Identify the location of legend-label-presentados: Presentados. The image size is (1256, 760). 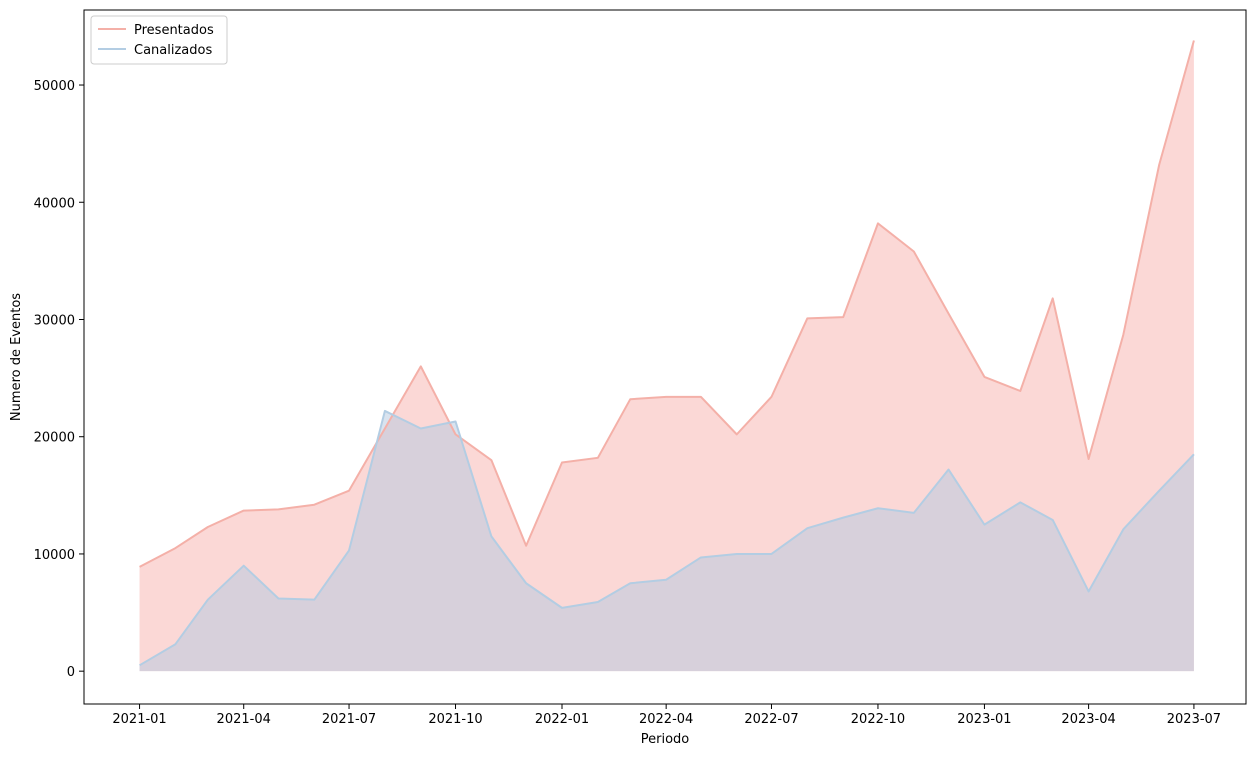
(174, 30).